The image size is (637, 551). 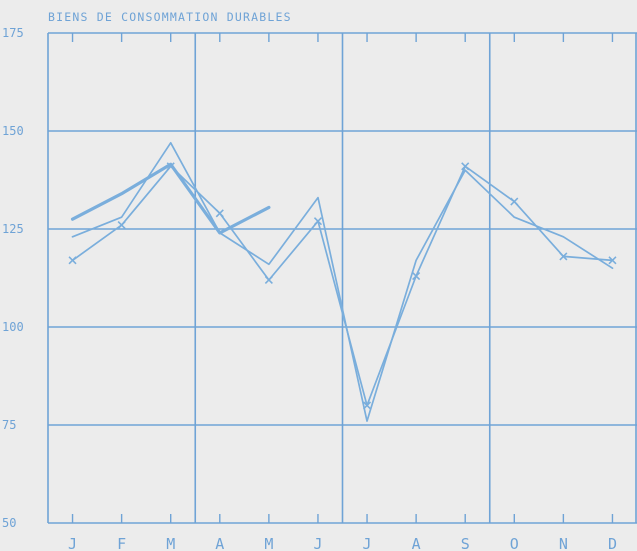 What do you see at coordinates (13, 327) in the screenshot?
I see `y-tick-label: 100` at bounding box center [13, 327].